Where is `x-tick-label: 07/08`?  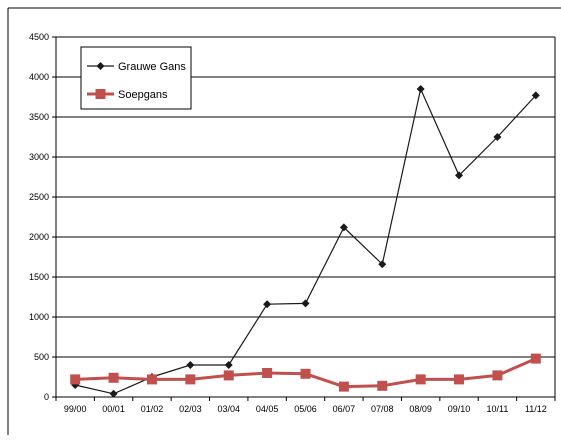
x-tick-label: 07/08 is located at coordinates (382, 409).